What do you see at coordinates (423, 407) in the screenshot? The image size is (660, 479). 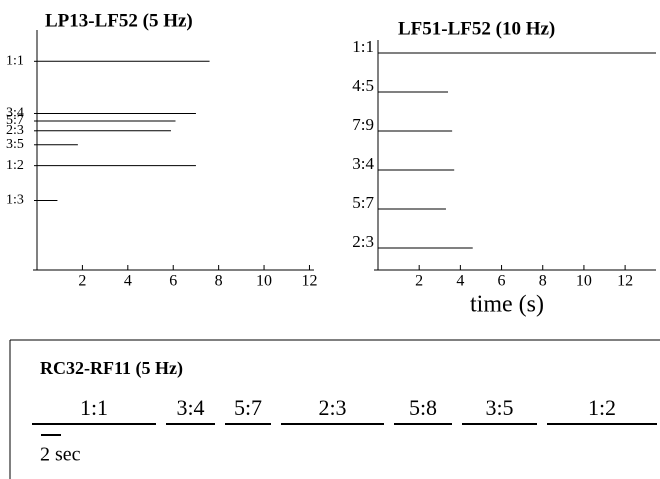 I see `segment-label: 5:8` at bounding box center [423, 407].